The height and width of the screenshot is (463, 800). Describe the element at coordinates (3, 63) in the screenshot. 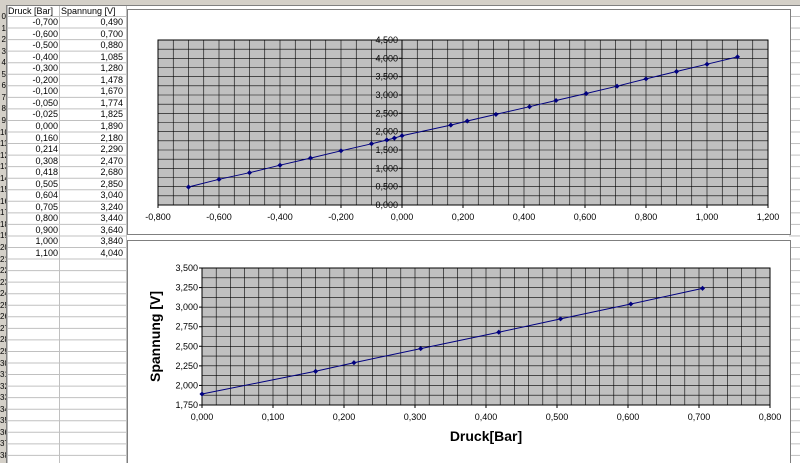

I see `row-number: 4` at that location.